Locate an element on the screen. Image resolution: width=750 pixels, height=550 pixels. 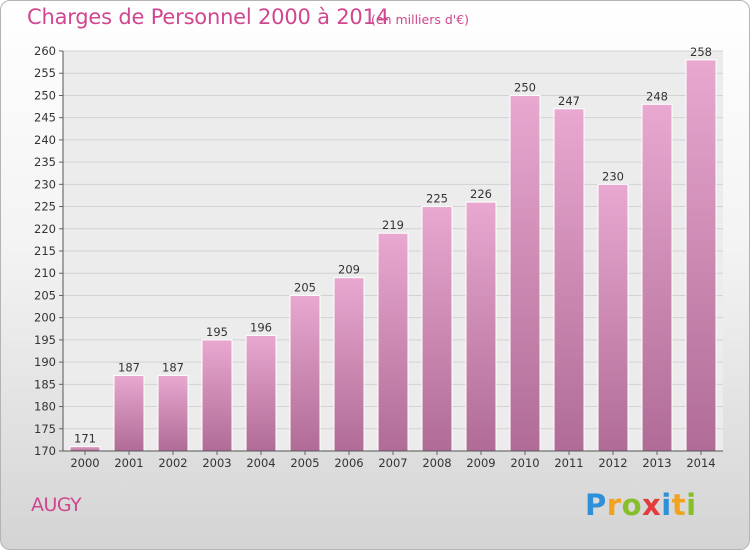
x-tick-label: 2011 is located at coordinates (568, 463).